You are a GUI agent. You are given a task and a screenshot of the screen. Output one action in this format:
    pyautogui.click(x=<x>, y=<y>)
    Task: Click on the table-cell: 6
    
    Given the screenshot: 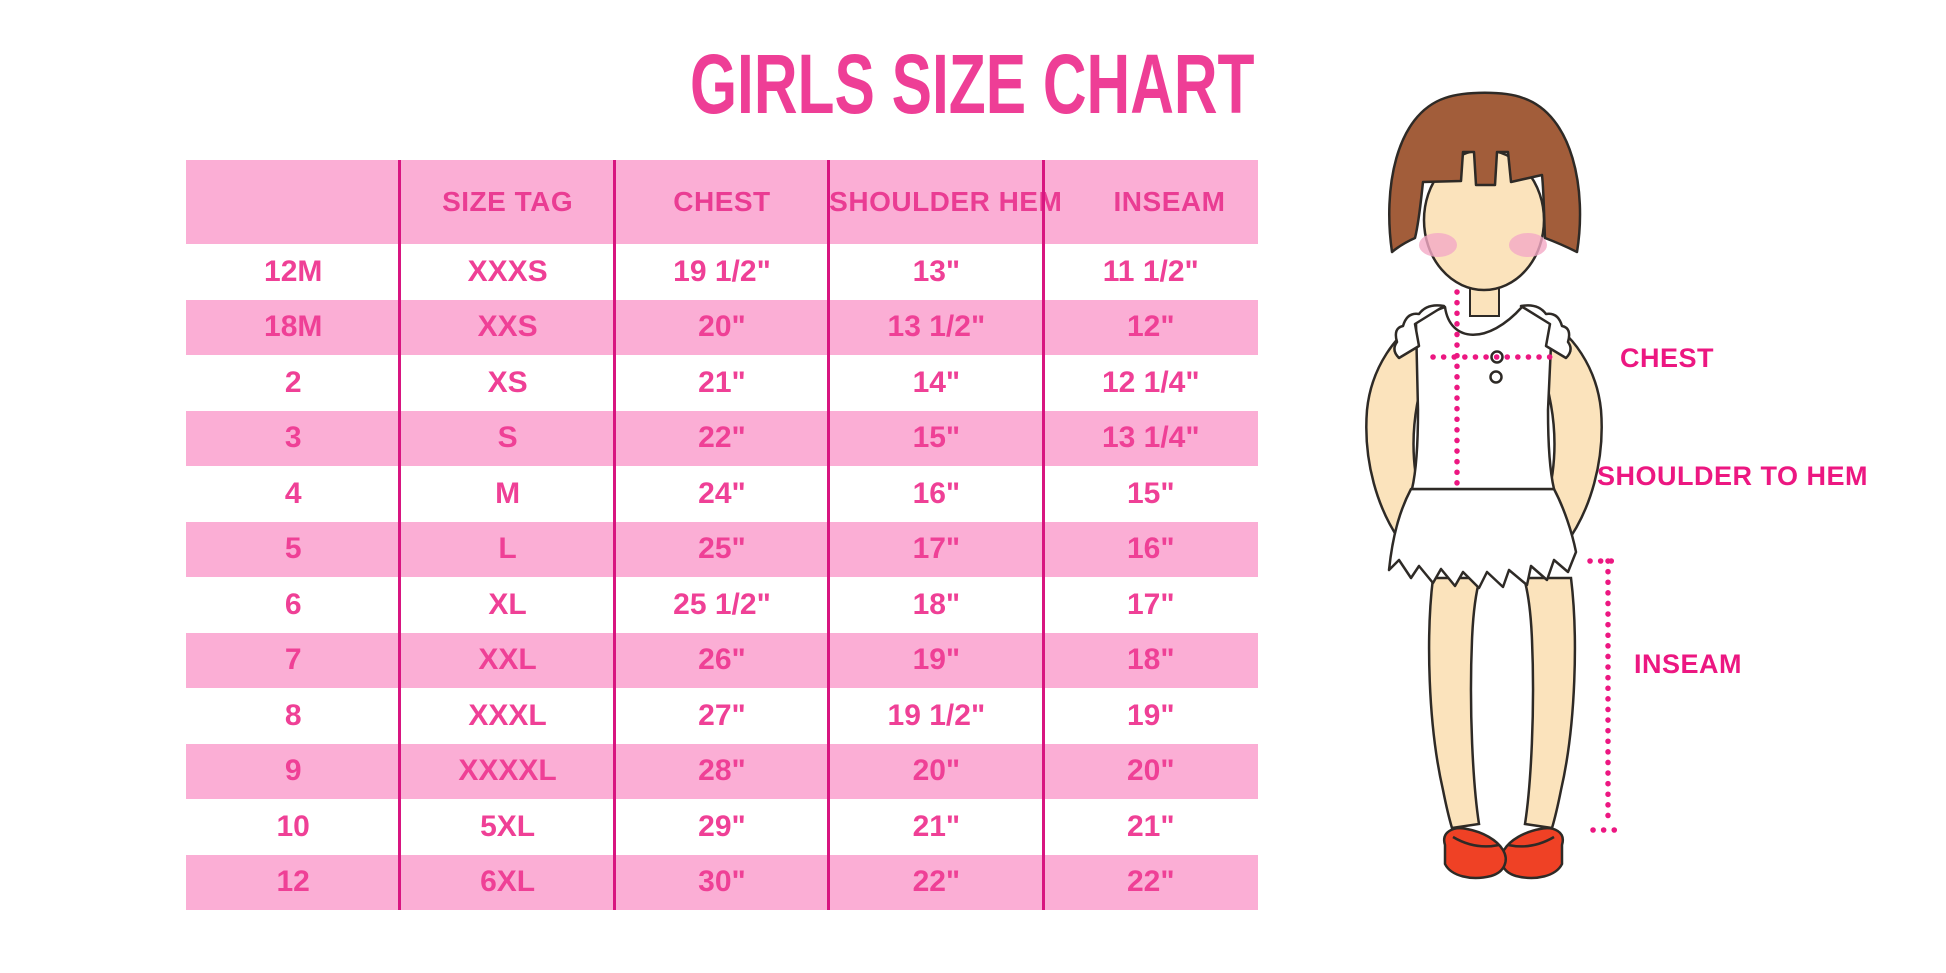 What is the action you would take?
    pyautogui.click(x=293, y=604)
    